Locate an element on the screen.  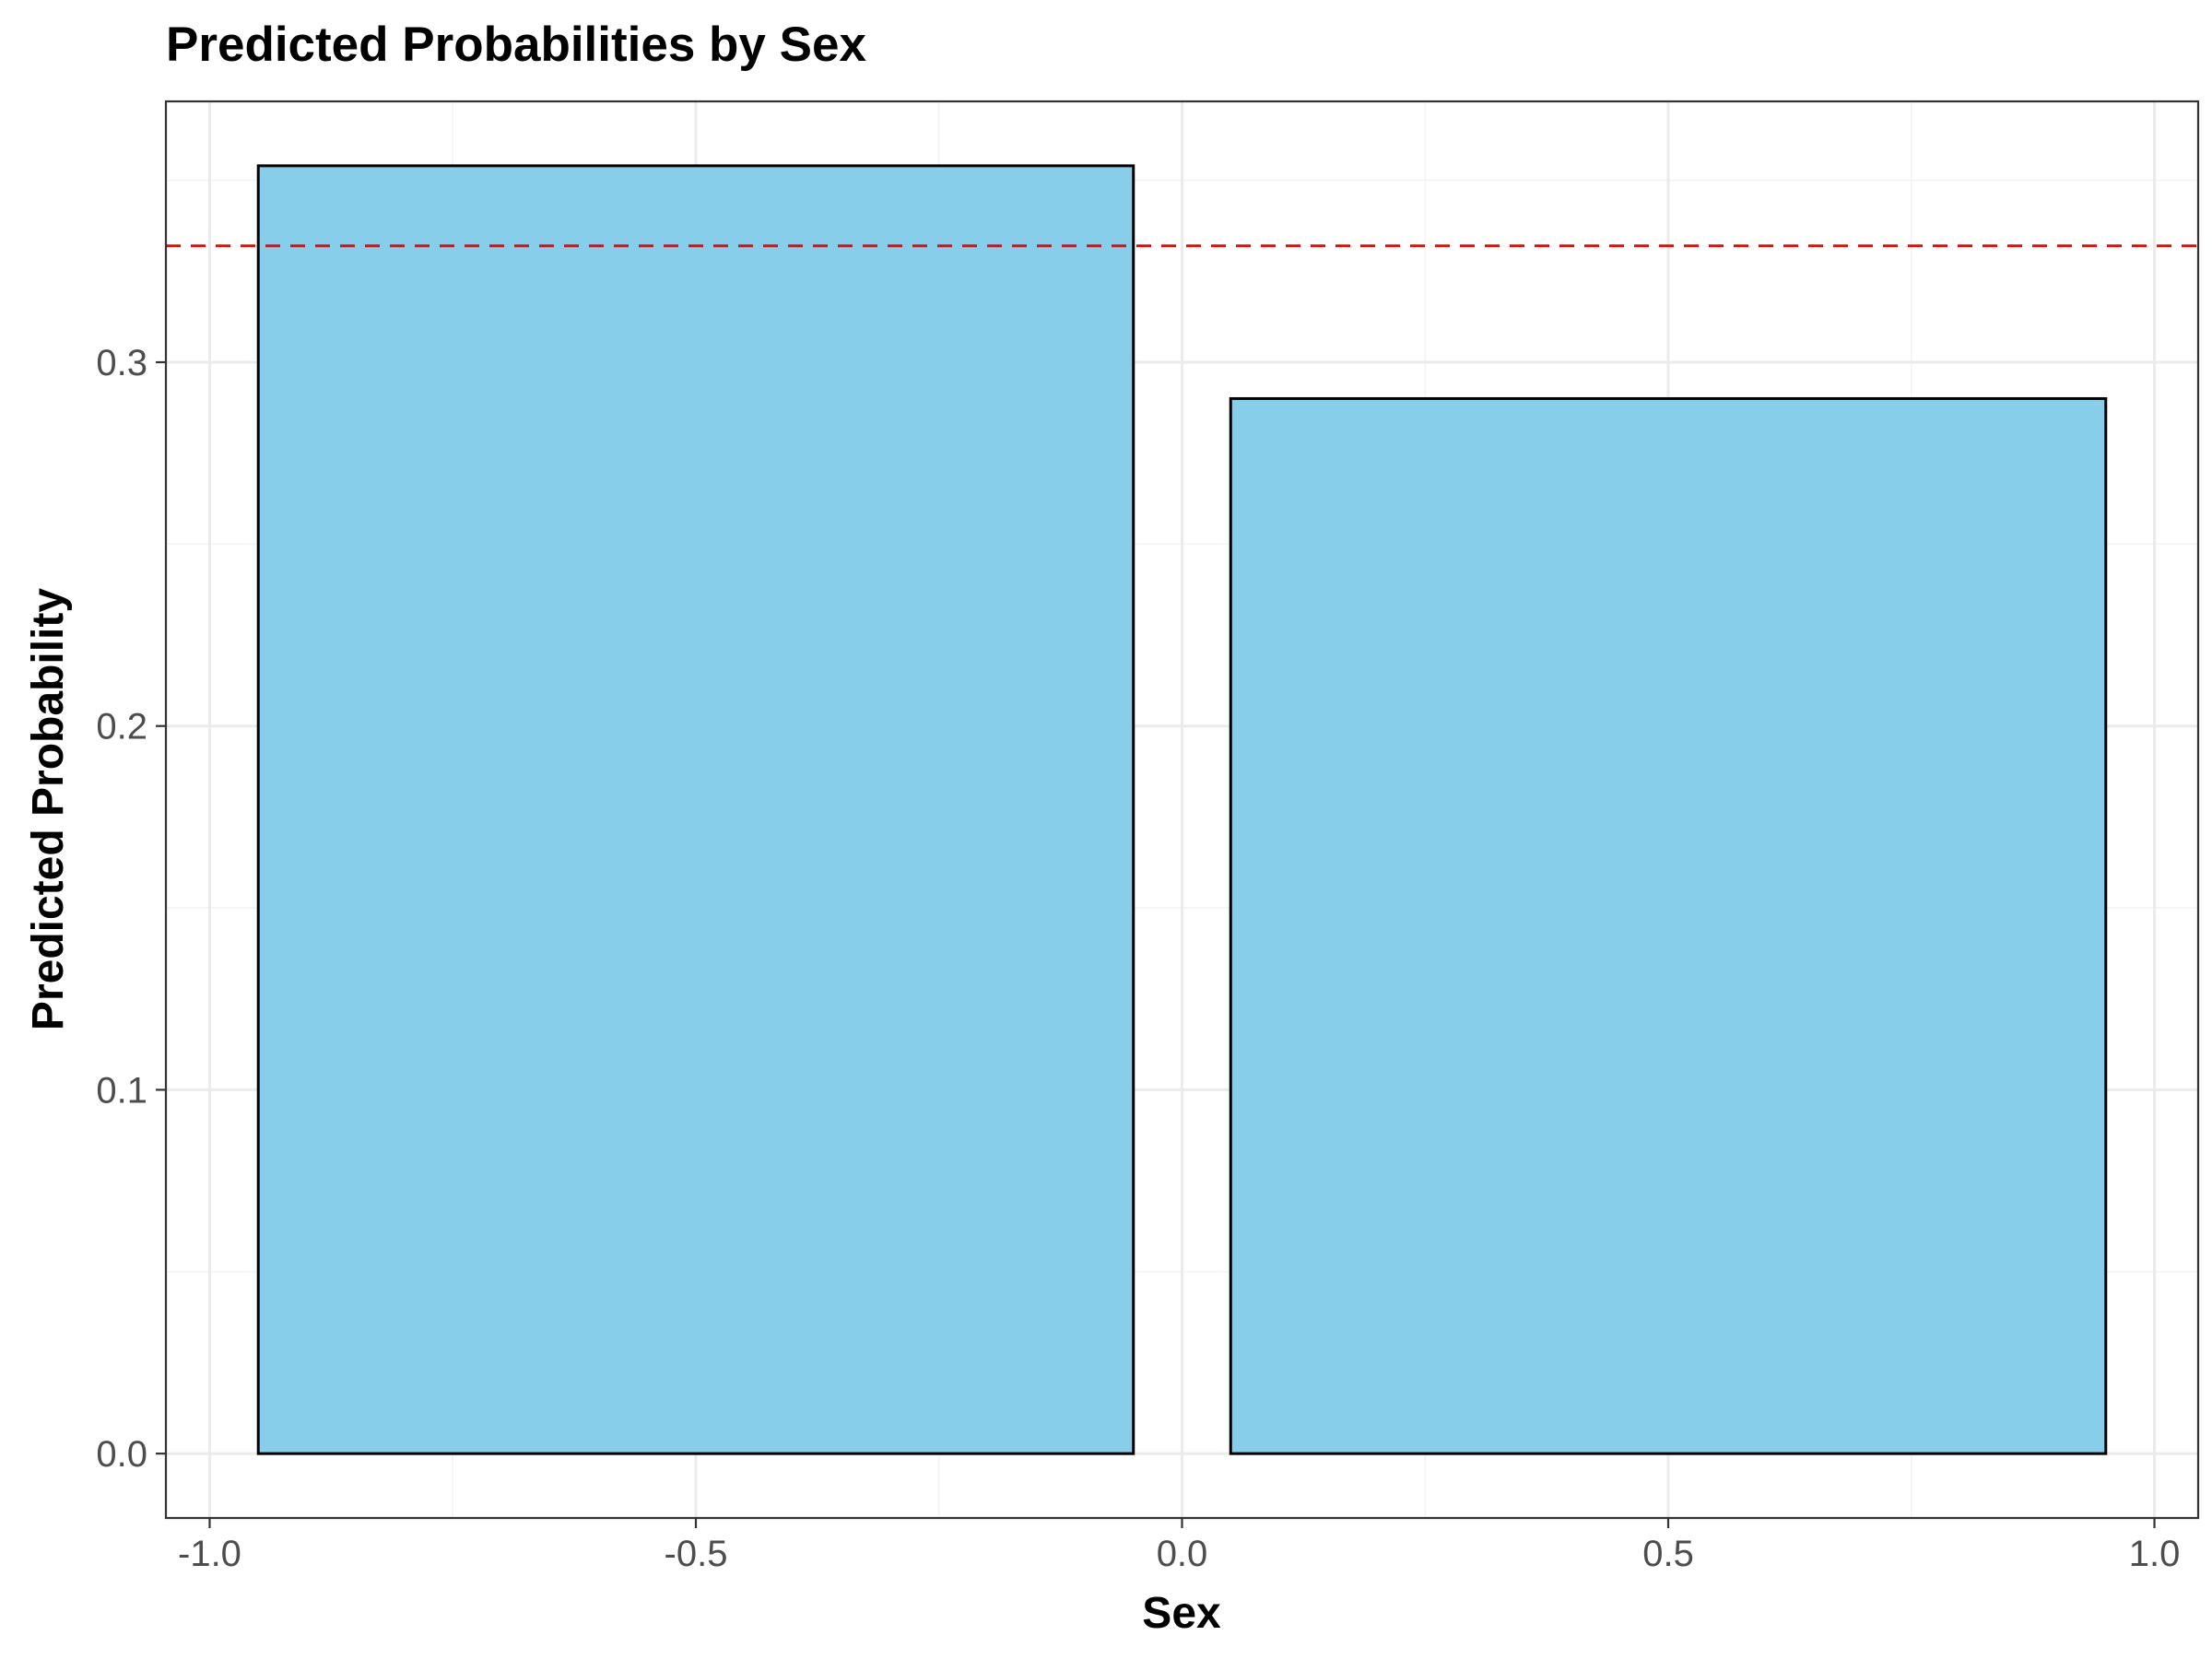
x-axis-ticks: -1.0 -0.5 0.0 0.5 1.0 is located at coordinates (1179, 1546).